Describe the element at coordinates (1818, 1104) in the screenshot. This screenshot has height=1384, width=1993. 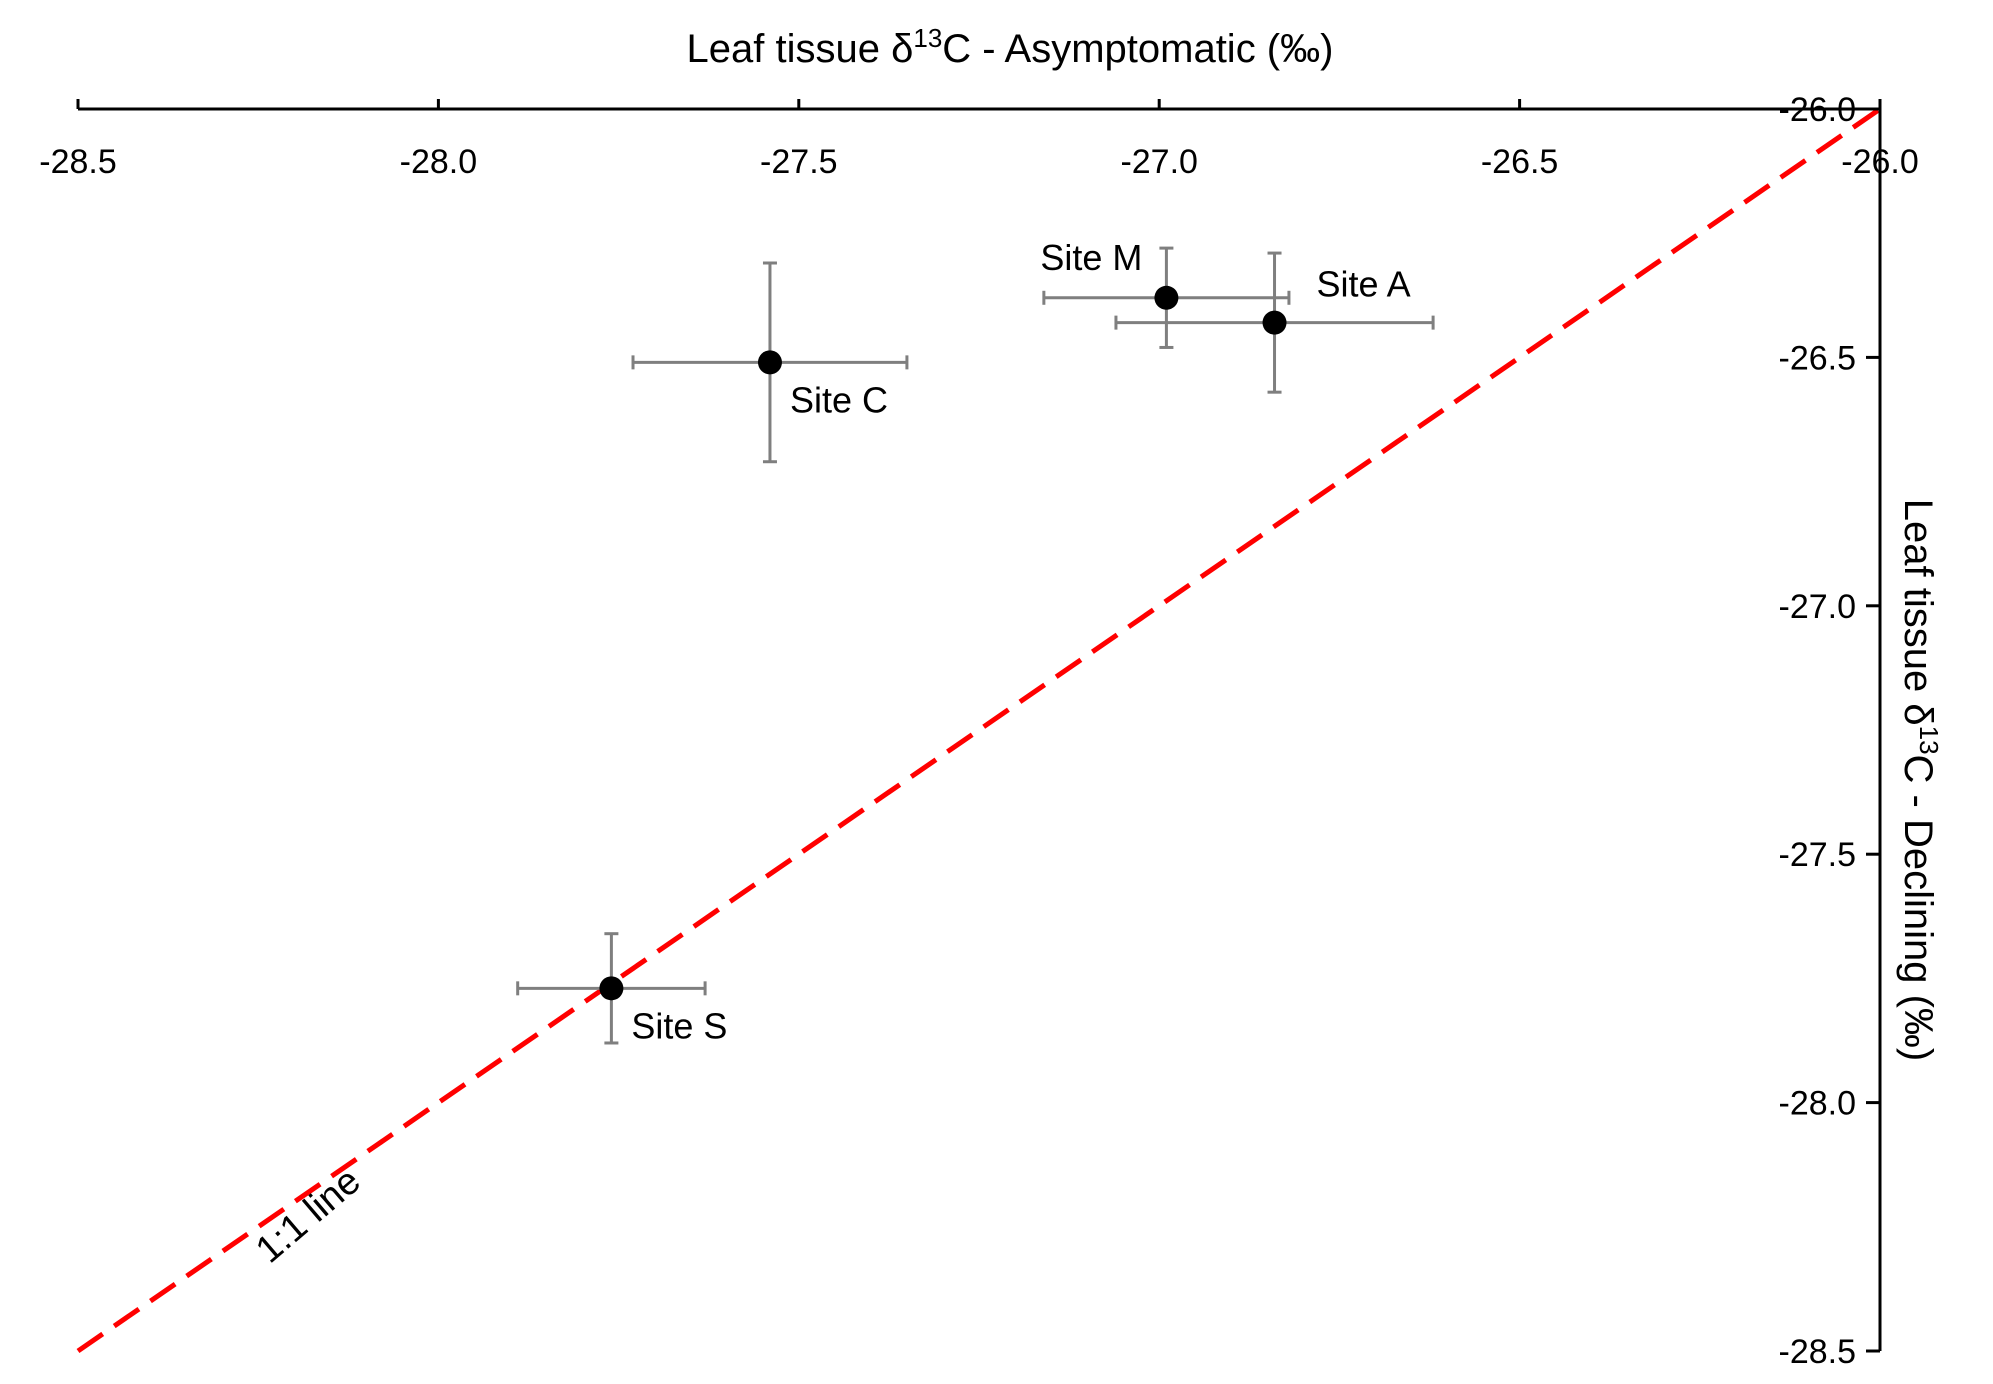
I see `y-tick-label: -28.0` at that location.